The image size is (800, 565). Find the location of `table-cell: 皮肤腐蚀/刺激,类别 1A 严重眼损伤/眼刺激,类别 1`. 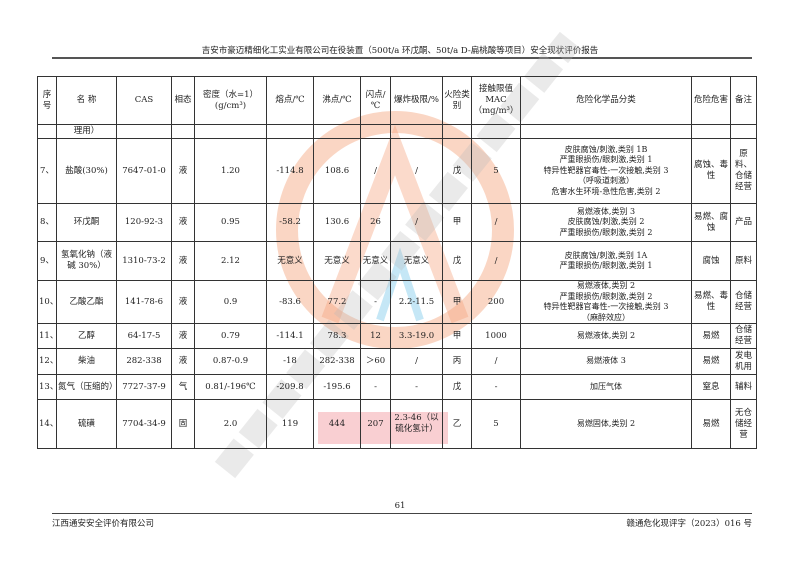

table-cell: 皮肤腐蚀/刺激,类别 1A 严重眼损伤/眼刺激,类别 1 is located at coordinates (606, 261).